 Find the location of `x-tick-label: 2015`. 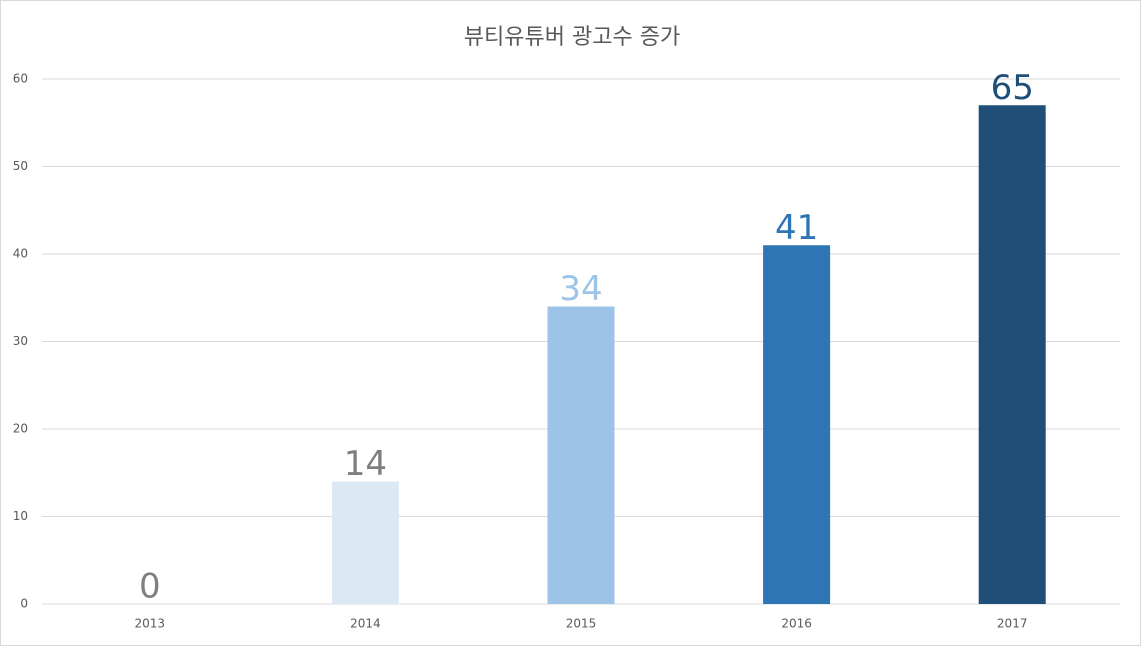

x-tick-label: 2015 is located at coordinates (581, 624).